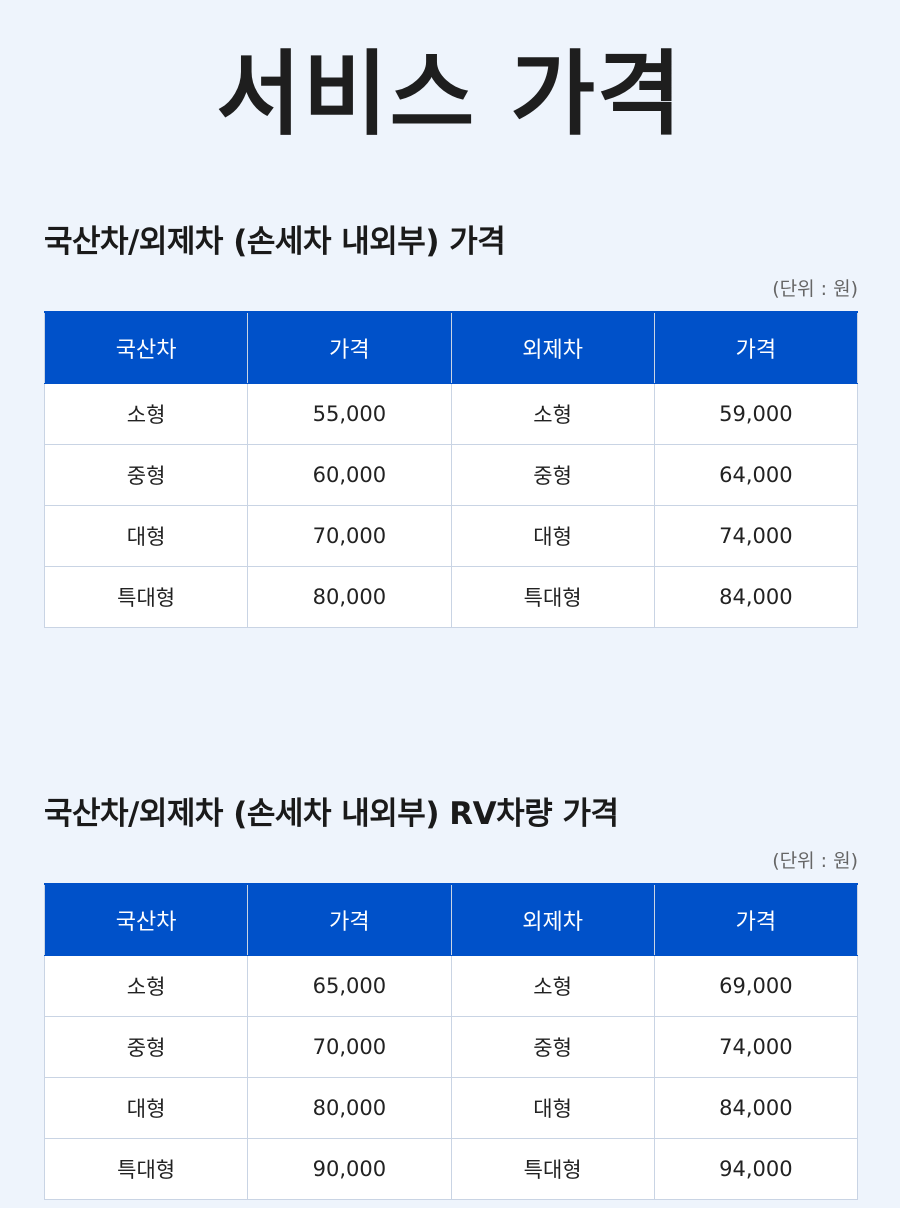 This screenshot has width=900, height=1208. I want to click on table-row: 특대형 80,000 특대형 84,000, so click(451, 597).